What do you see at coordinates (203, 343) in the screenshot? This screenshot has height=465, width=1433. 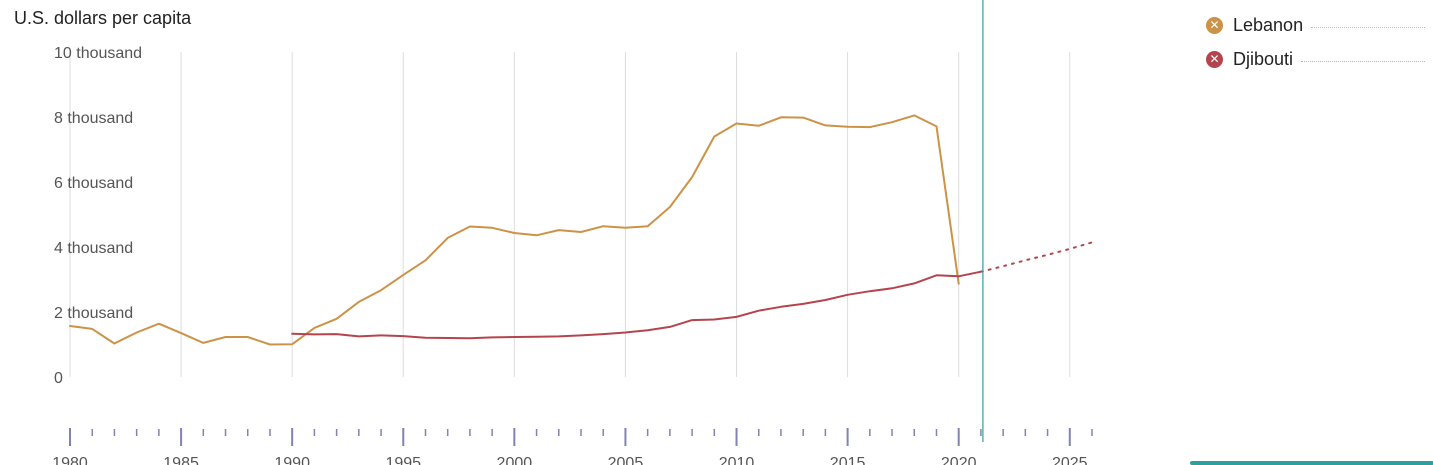 I see `data-point-lebanon-1986` at bounding box center [203, 343].